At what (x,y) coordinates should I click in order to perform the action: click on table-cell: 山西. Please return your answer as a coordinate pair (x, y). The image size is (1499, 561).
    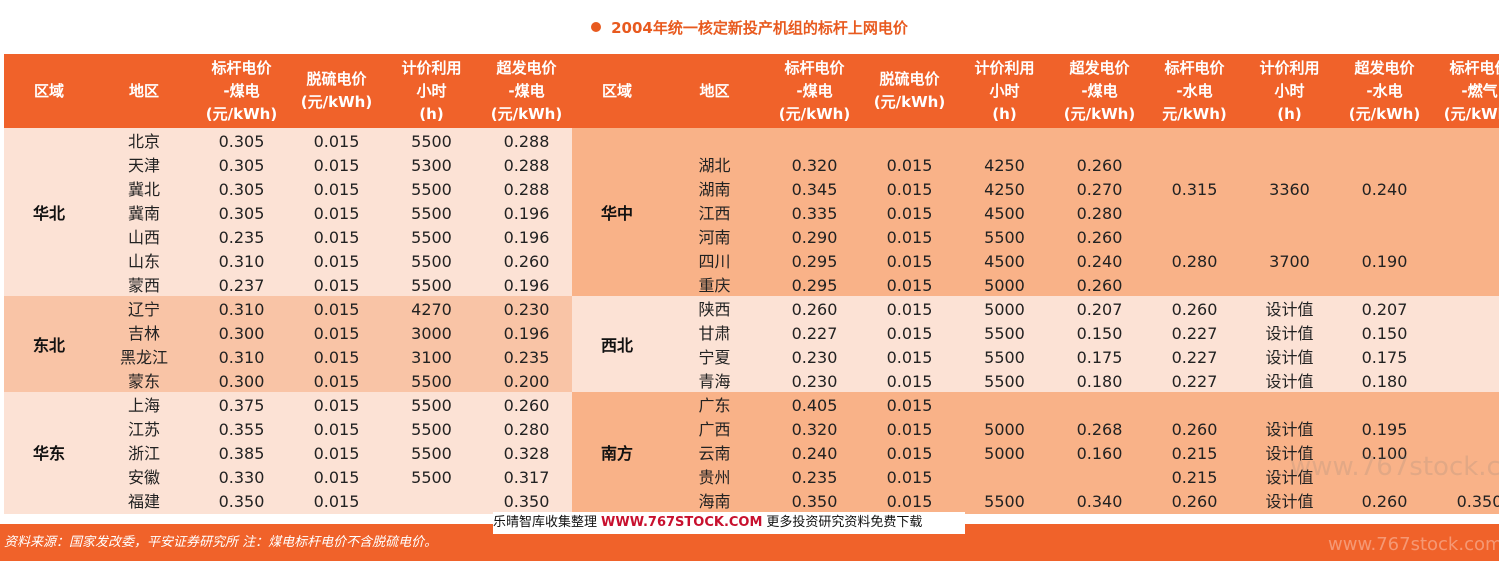
    Looking at the image, I should click on (143, 237).